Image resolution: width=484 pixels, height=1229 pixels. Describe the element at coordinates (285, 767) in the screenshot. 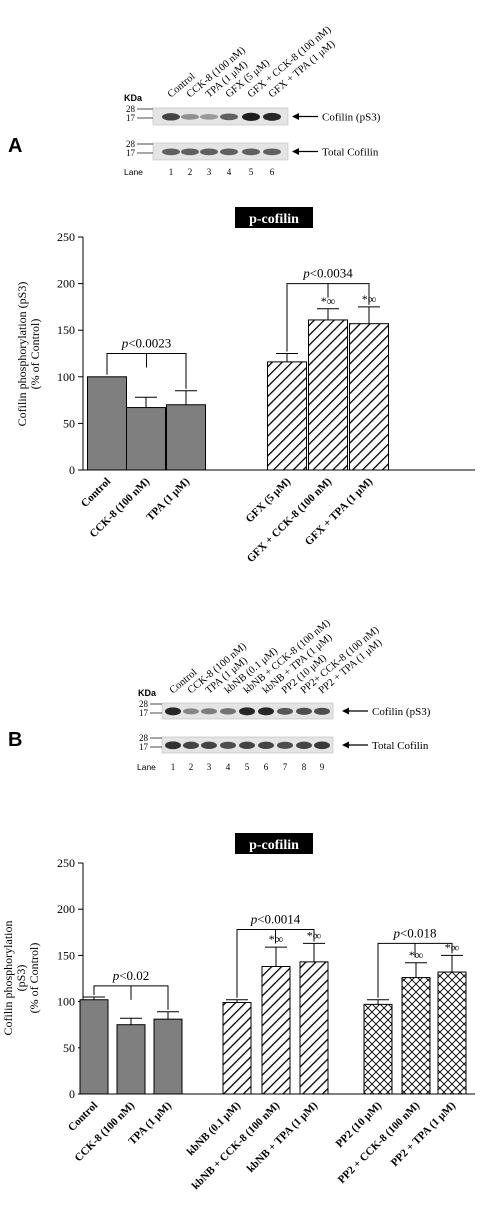

I see `lane-number: 7` at that location.